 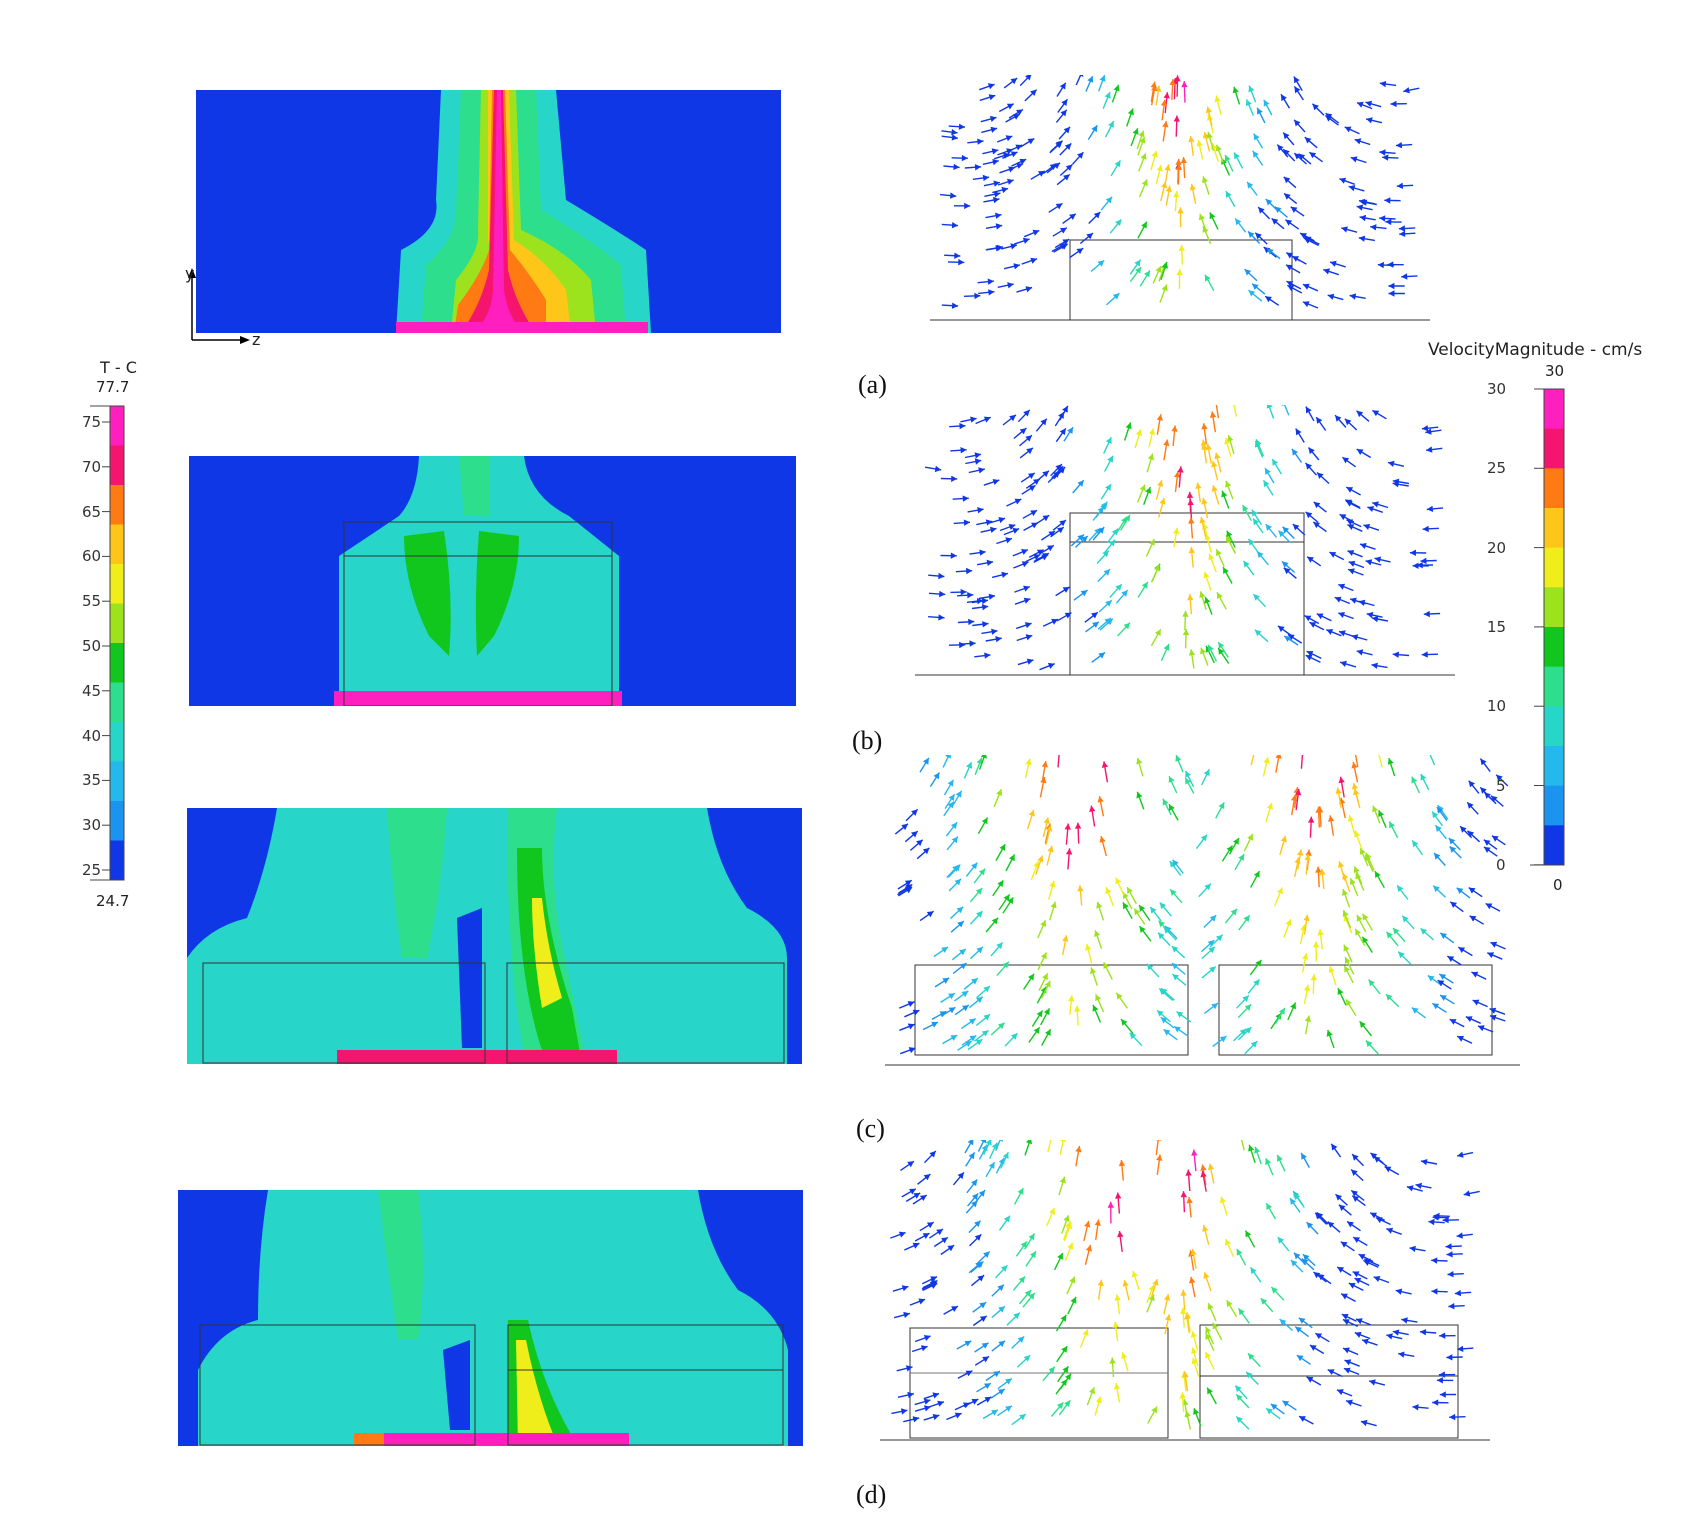 I want to click on velocity-colorbar-band, so click(x=1554, y=409).